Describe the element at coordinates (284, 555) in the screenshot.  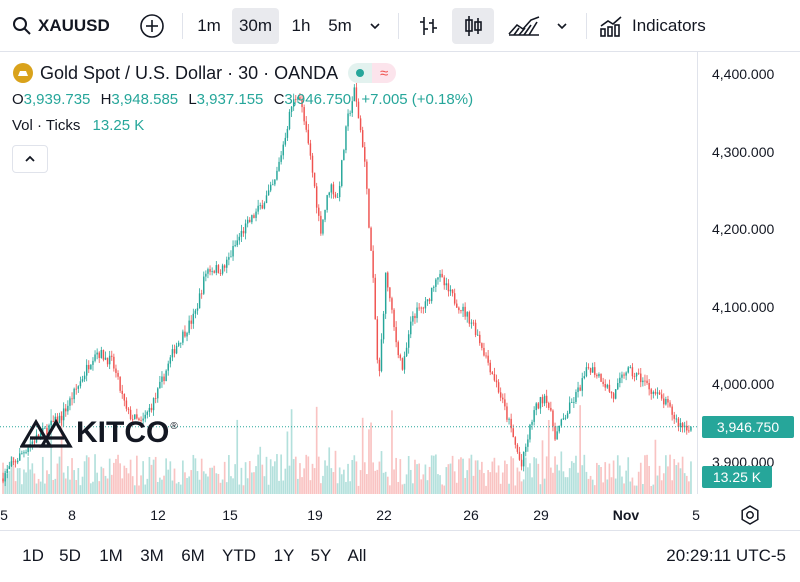
I see `range-1y: 1Y` at that location.